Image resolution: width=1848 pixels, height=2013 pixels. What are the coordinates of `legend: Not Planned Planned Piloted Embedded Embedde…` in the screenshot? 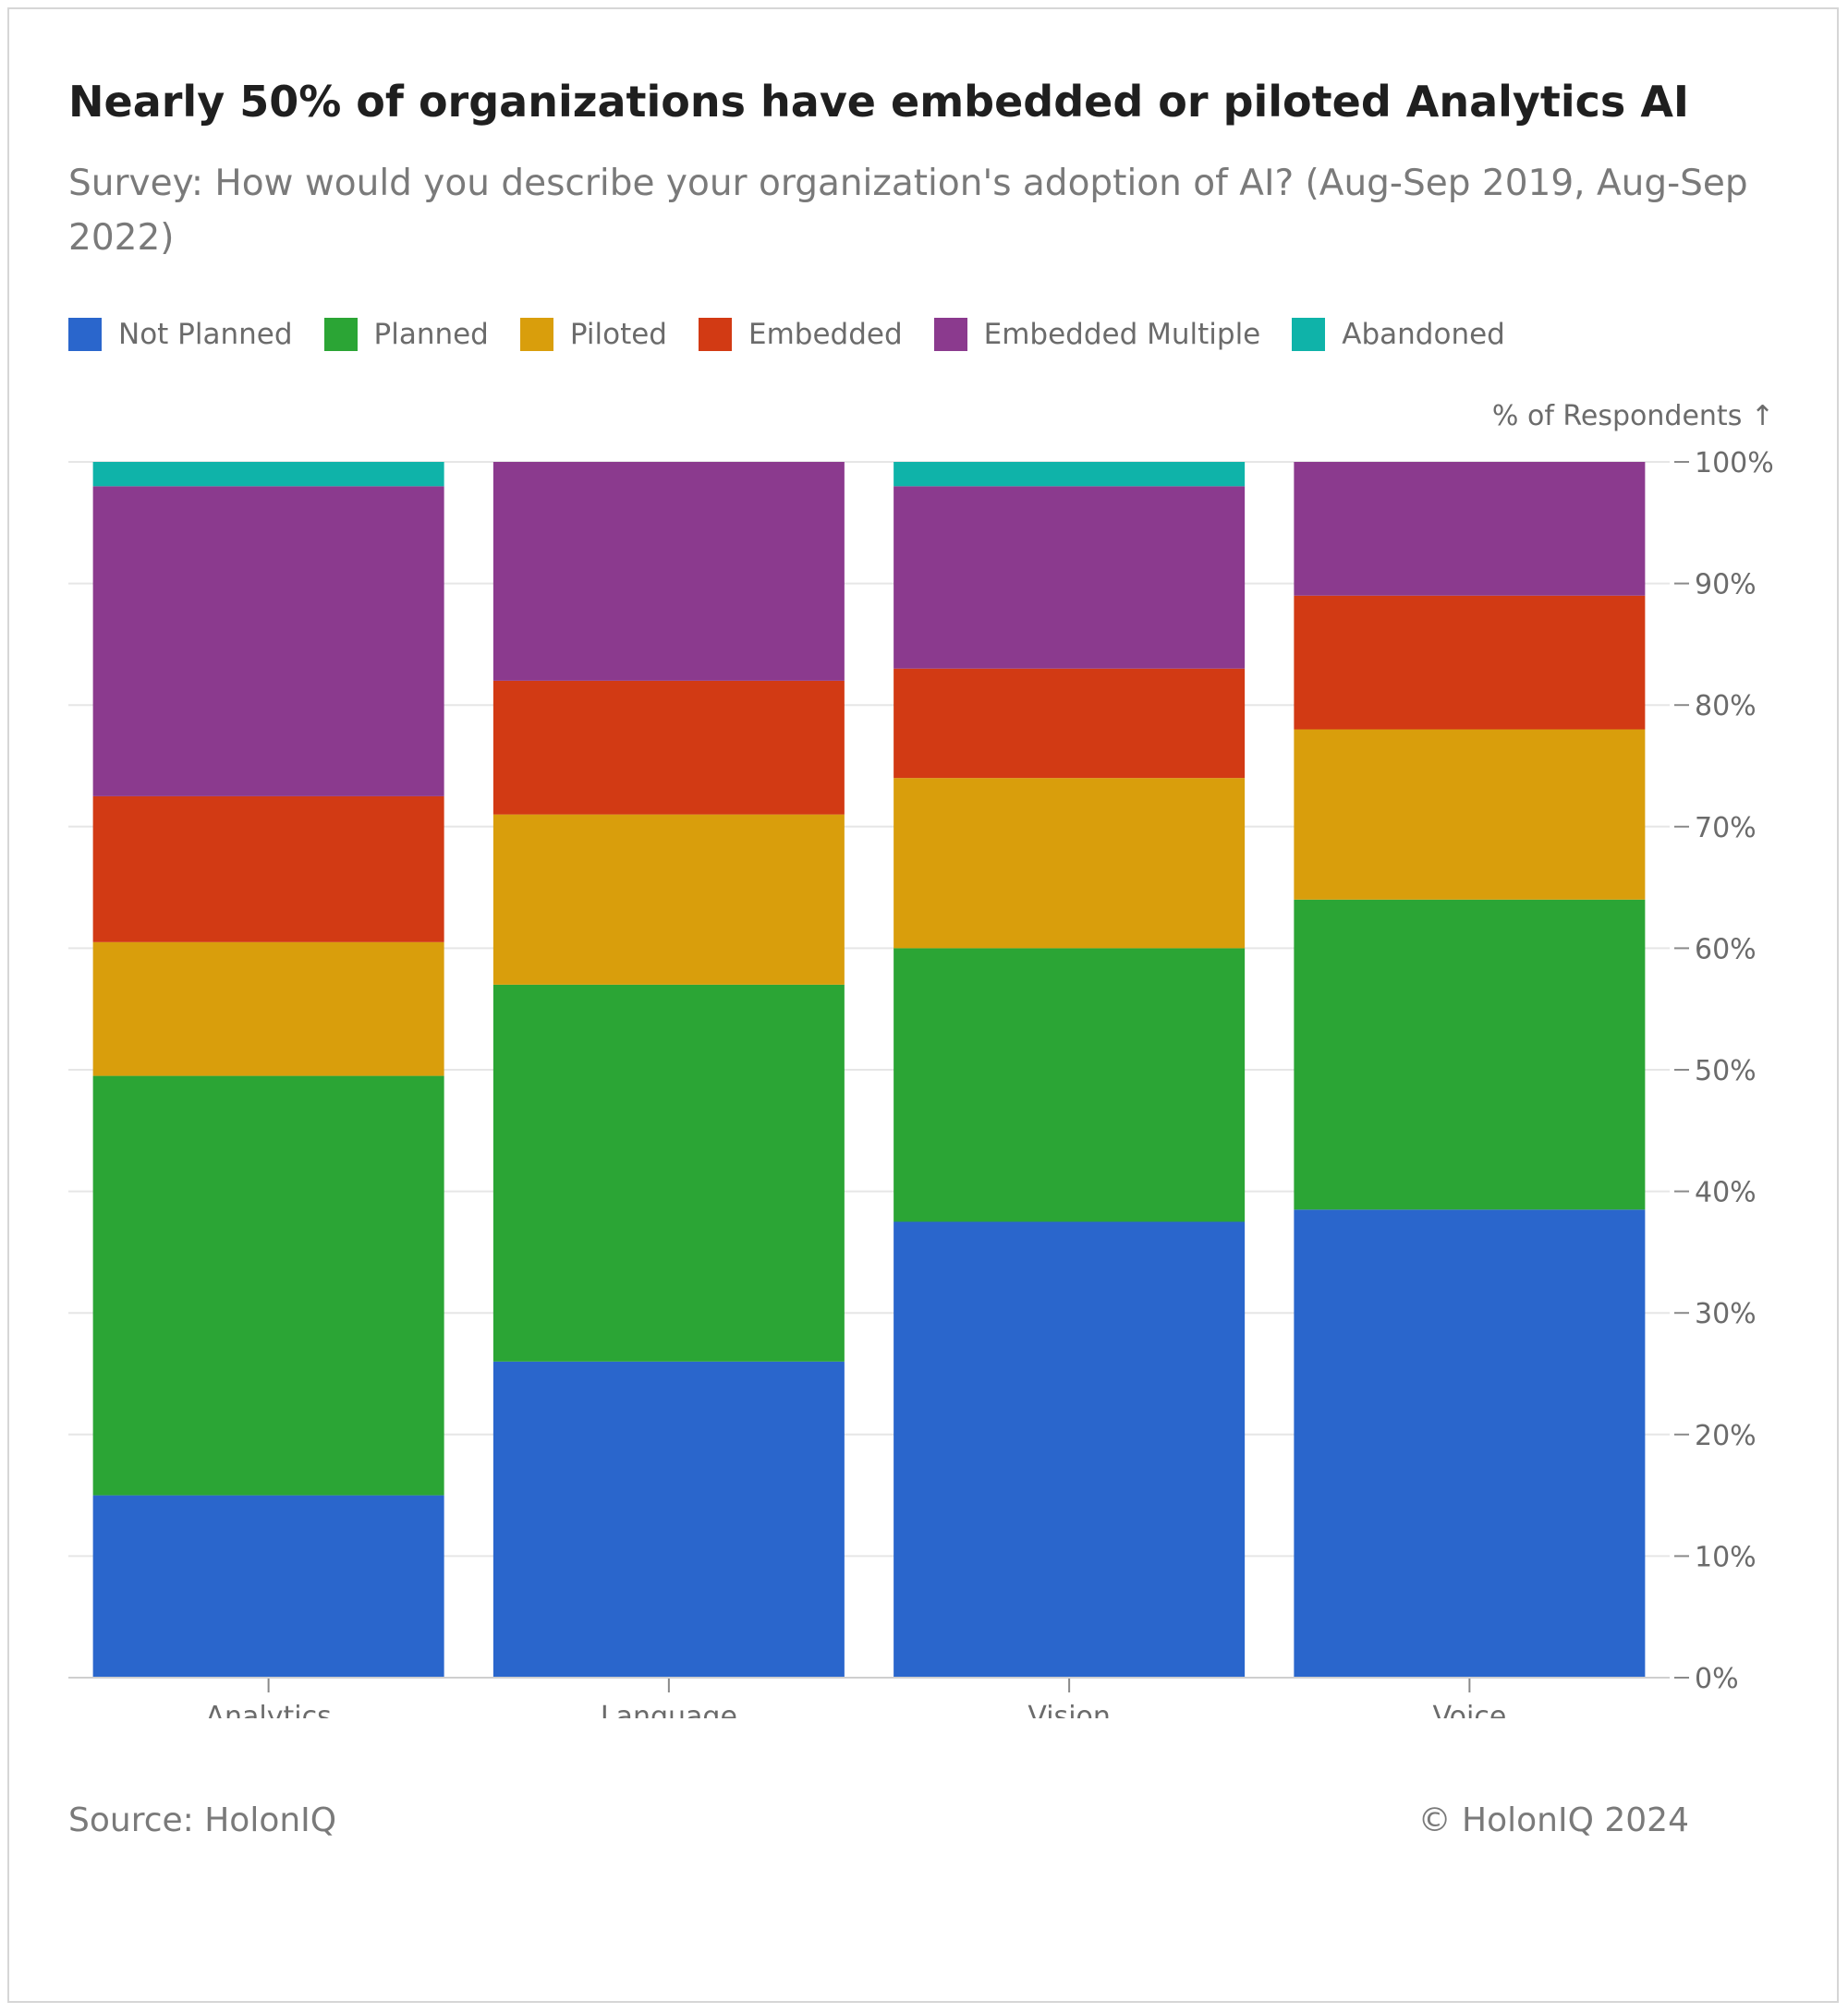 It's located at (802, 334).